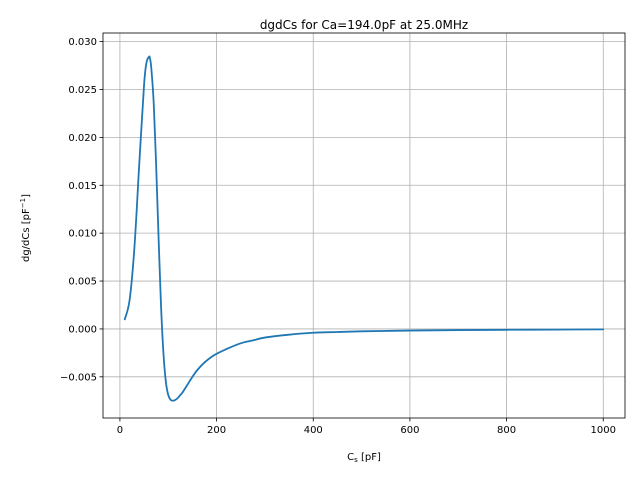 The width and height of the screenshot is (640, 480). Describe the element at coordinates (82, 234) in the screenshot. I see `y-tick-label: 0.010` at that location.